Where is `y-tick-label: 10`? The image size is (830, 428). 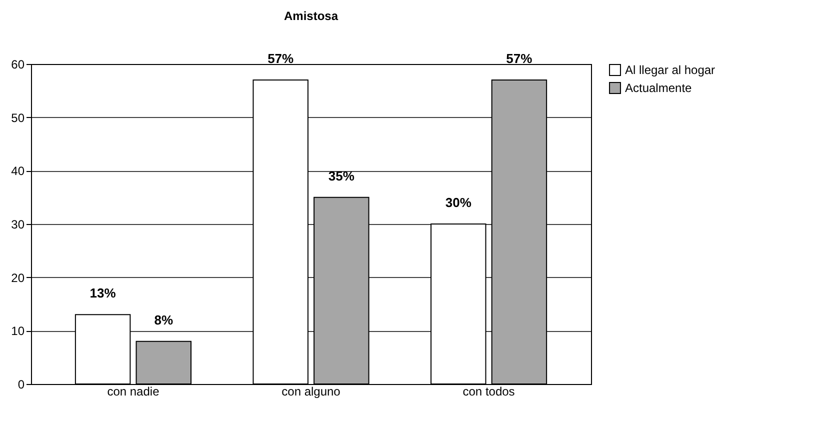
y-tick-label: 10 is located at coordinates (18, 331).